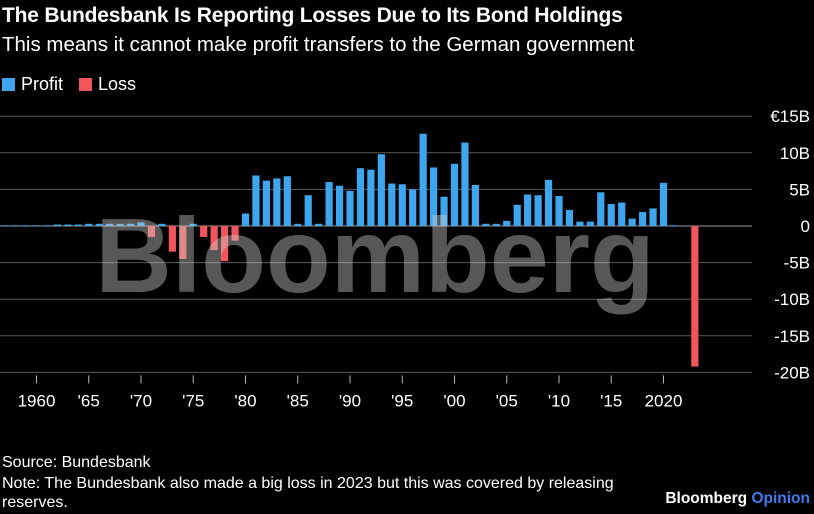 The image size is (814, 514). I want to click on y-tick-label: -5B, so click(797, 263).